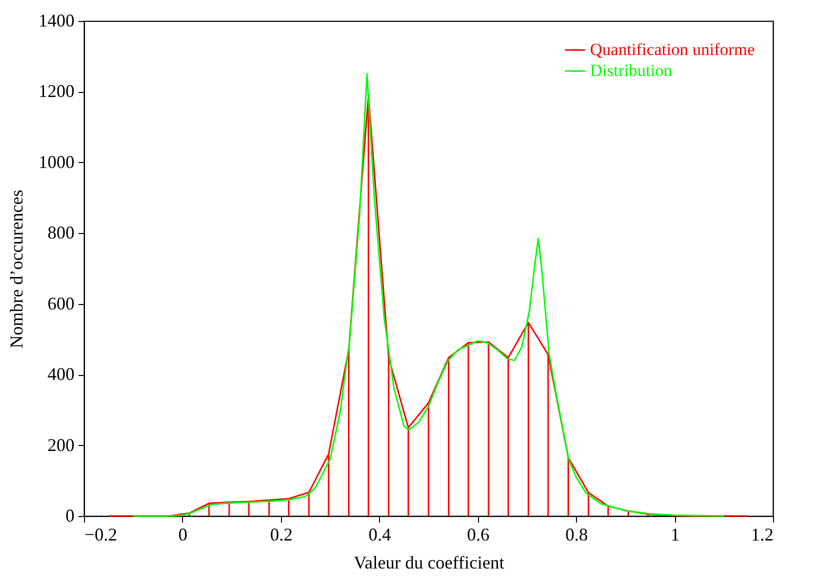  What do you see at coordinates (380, 534) in the screenshot?
I see `x-tick-label: 0.4` at bounding box center [380, 534].